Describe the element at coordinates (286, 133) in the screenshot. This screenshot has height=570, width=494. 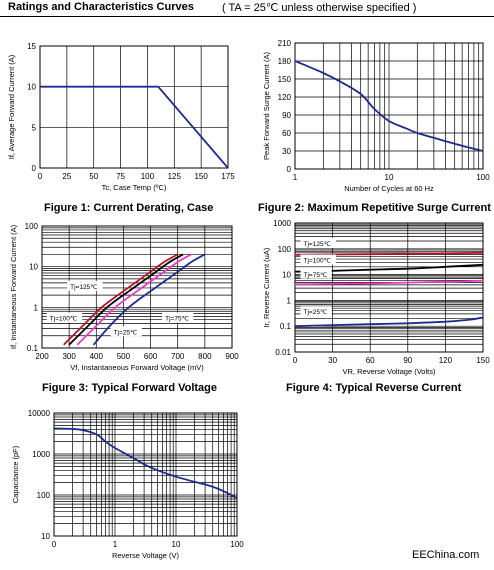
I see `y-tick-label: 60` at that location.